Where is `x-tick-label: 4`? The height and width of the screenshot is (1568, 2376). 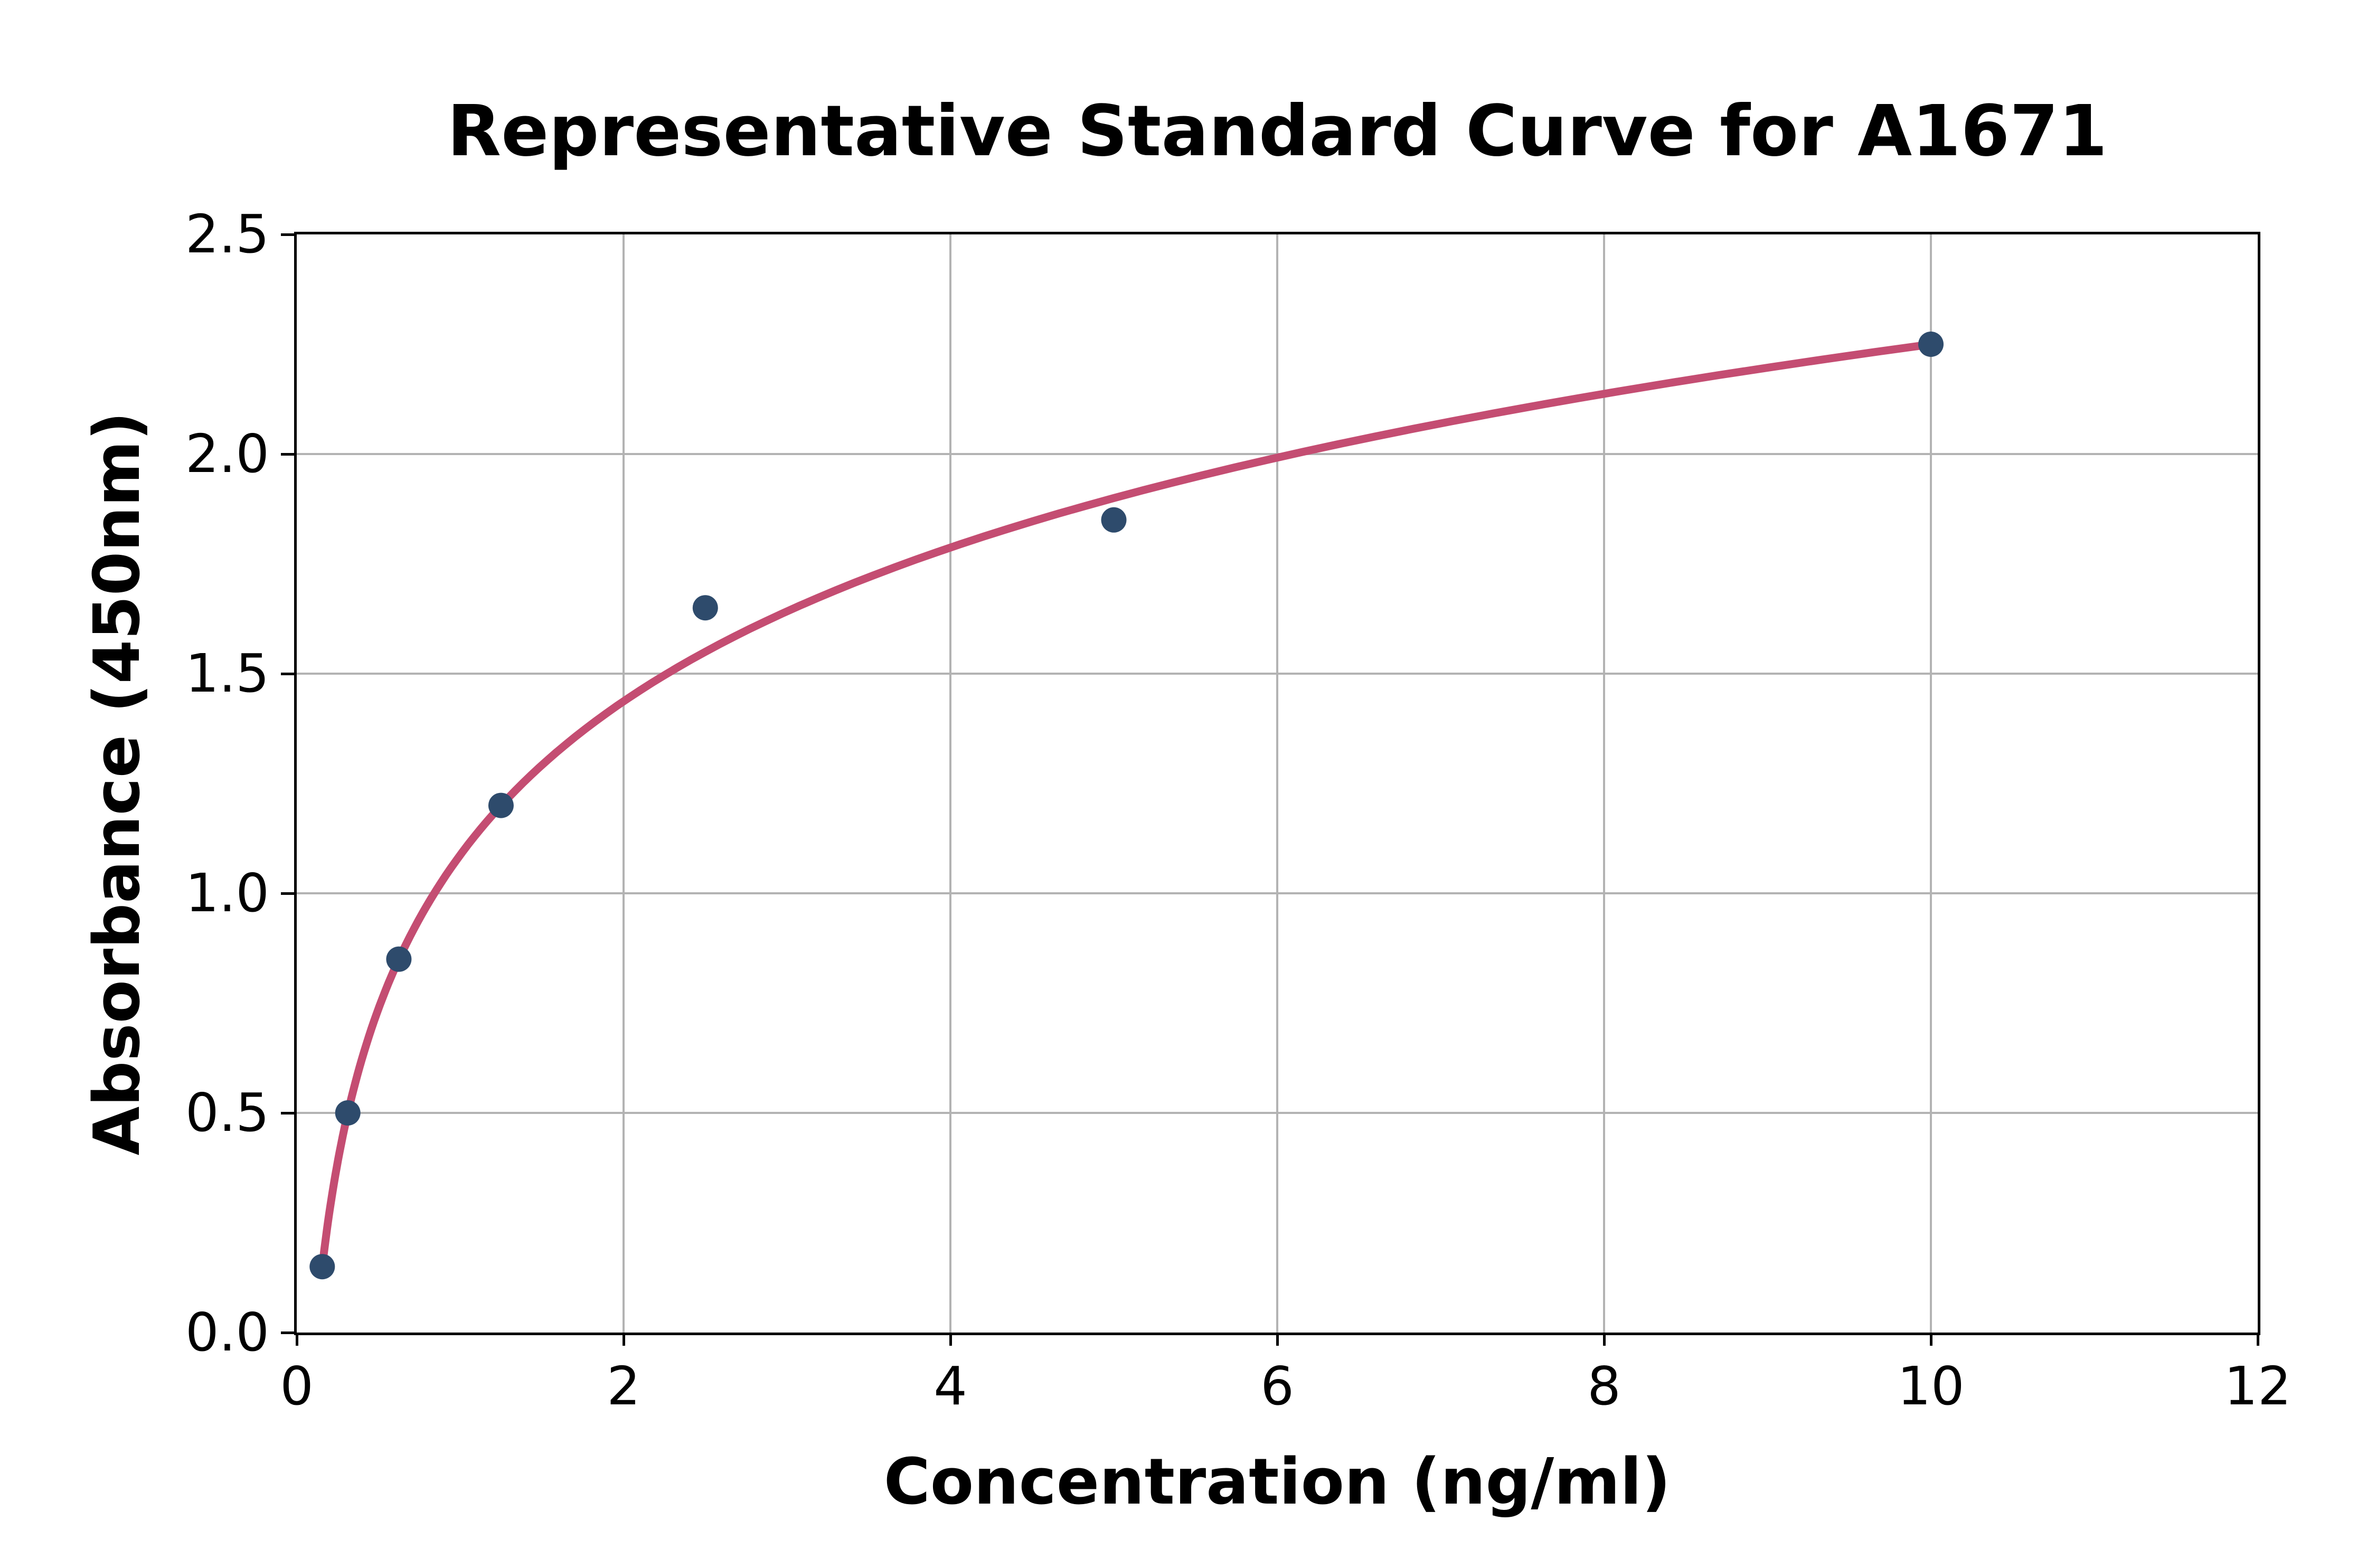 x-tick-label: 4 is located at coordinates (951, 1386).